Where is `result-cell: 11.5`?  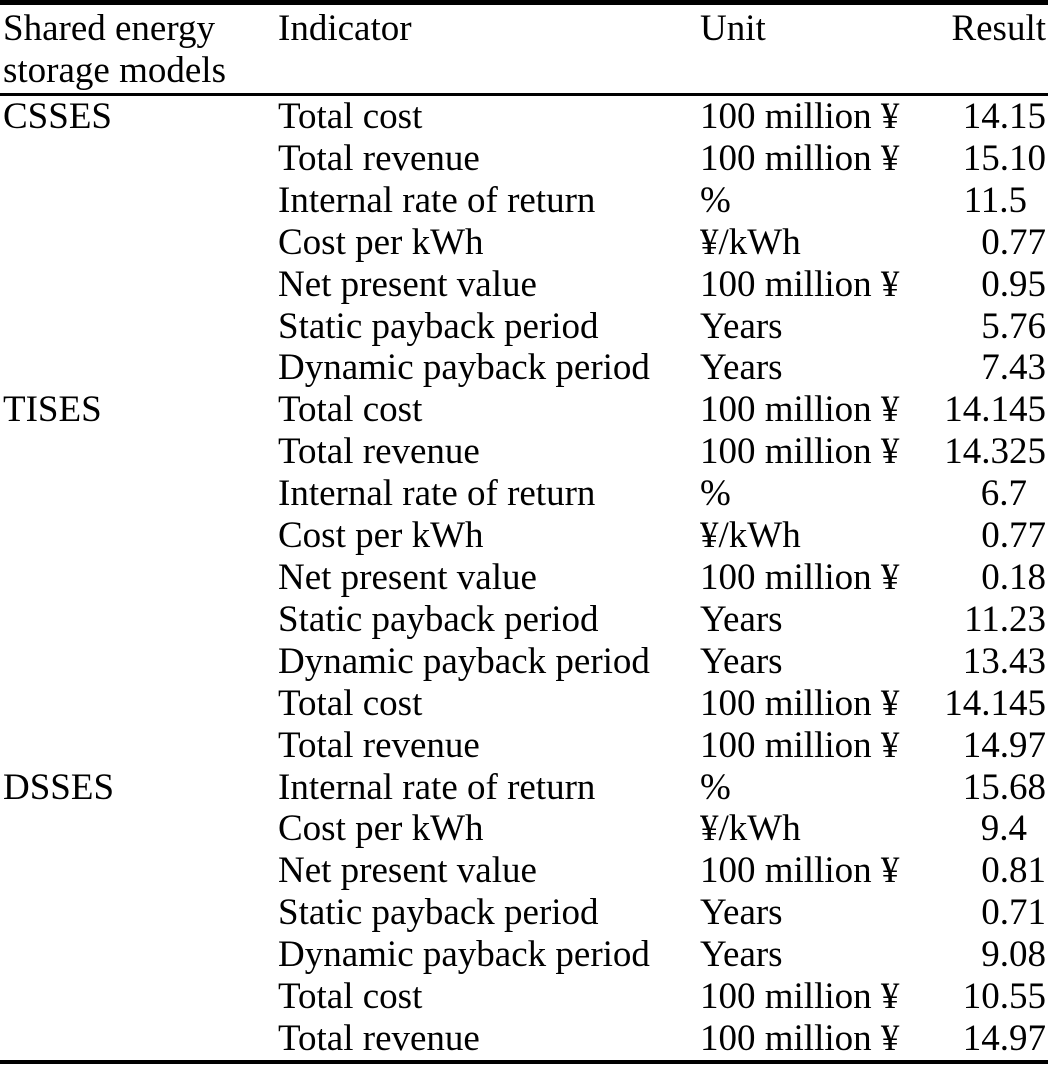 result-cell: 11.5 is located at coordinates (996, 201).